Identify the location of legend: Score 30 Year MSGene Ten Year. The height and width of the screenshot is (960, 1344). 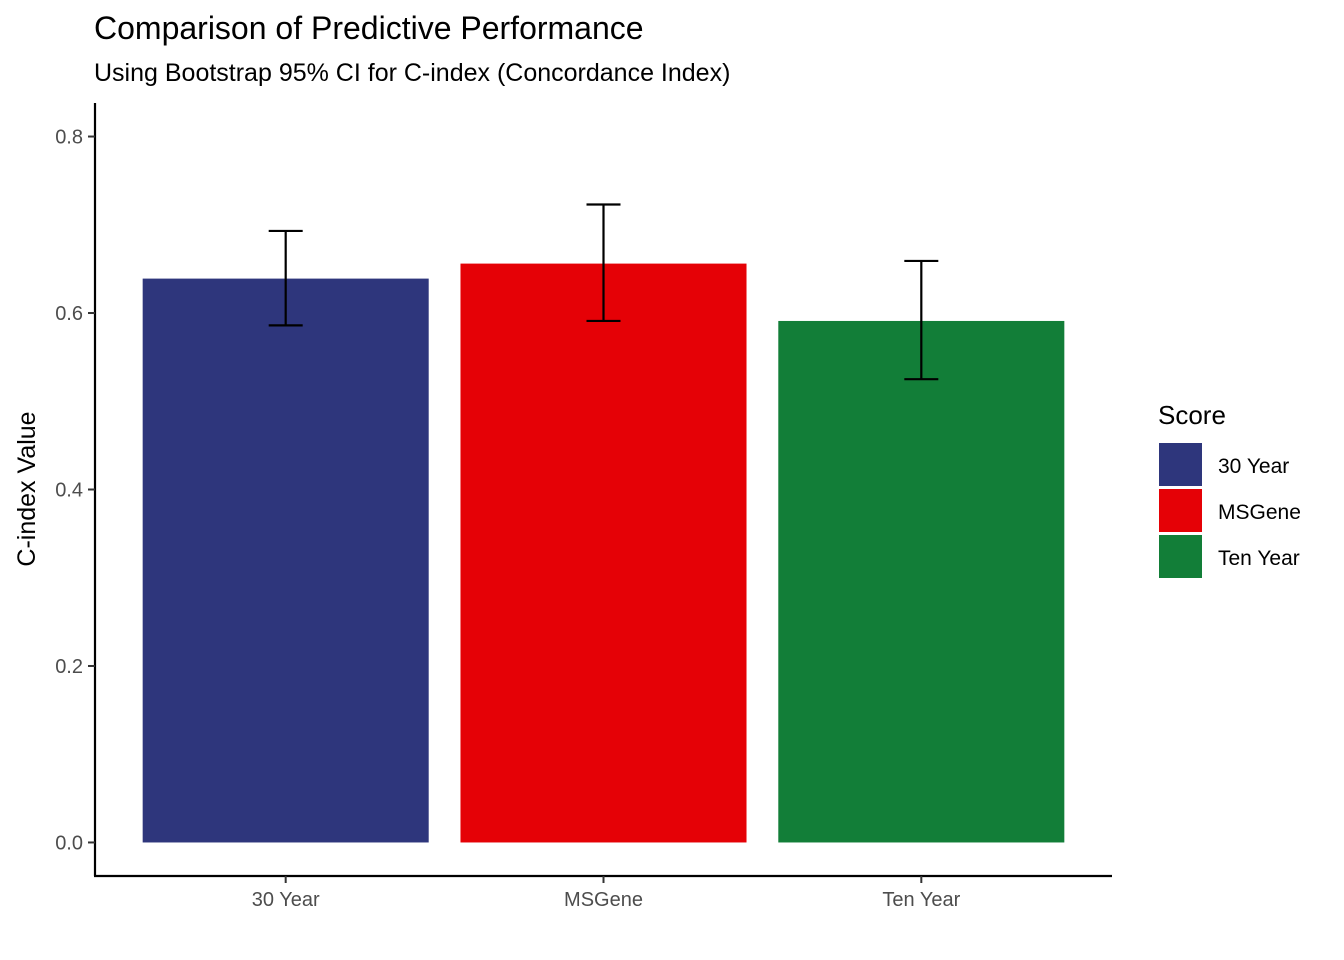
(1229, 489).